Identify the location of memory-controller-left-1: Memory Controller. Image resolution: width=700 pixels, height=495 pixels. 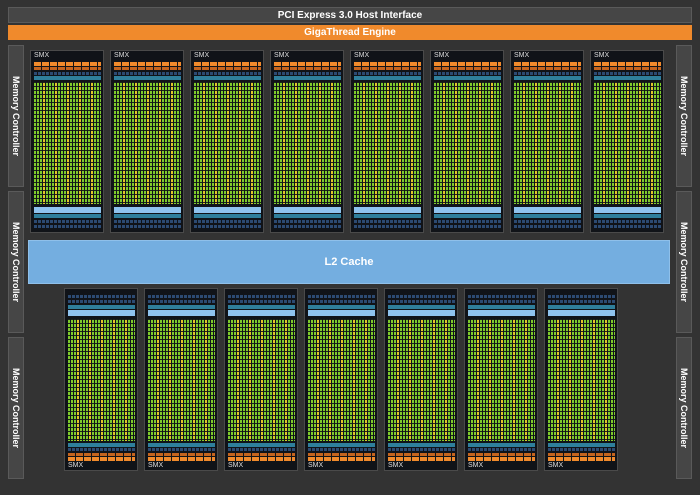
(16, 116).